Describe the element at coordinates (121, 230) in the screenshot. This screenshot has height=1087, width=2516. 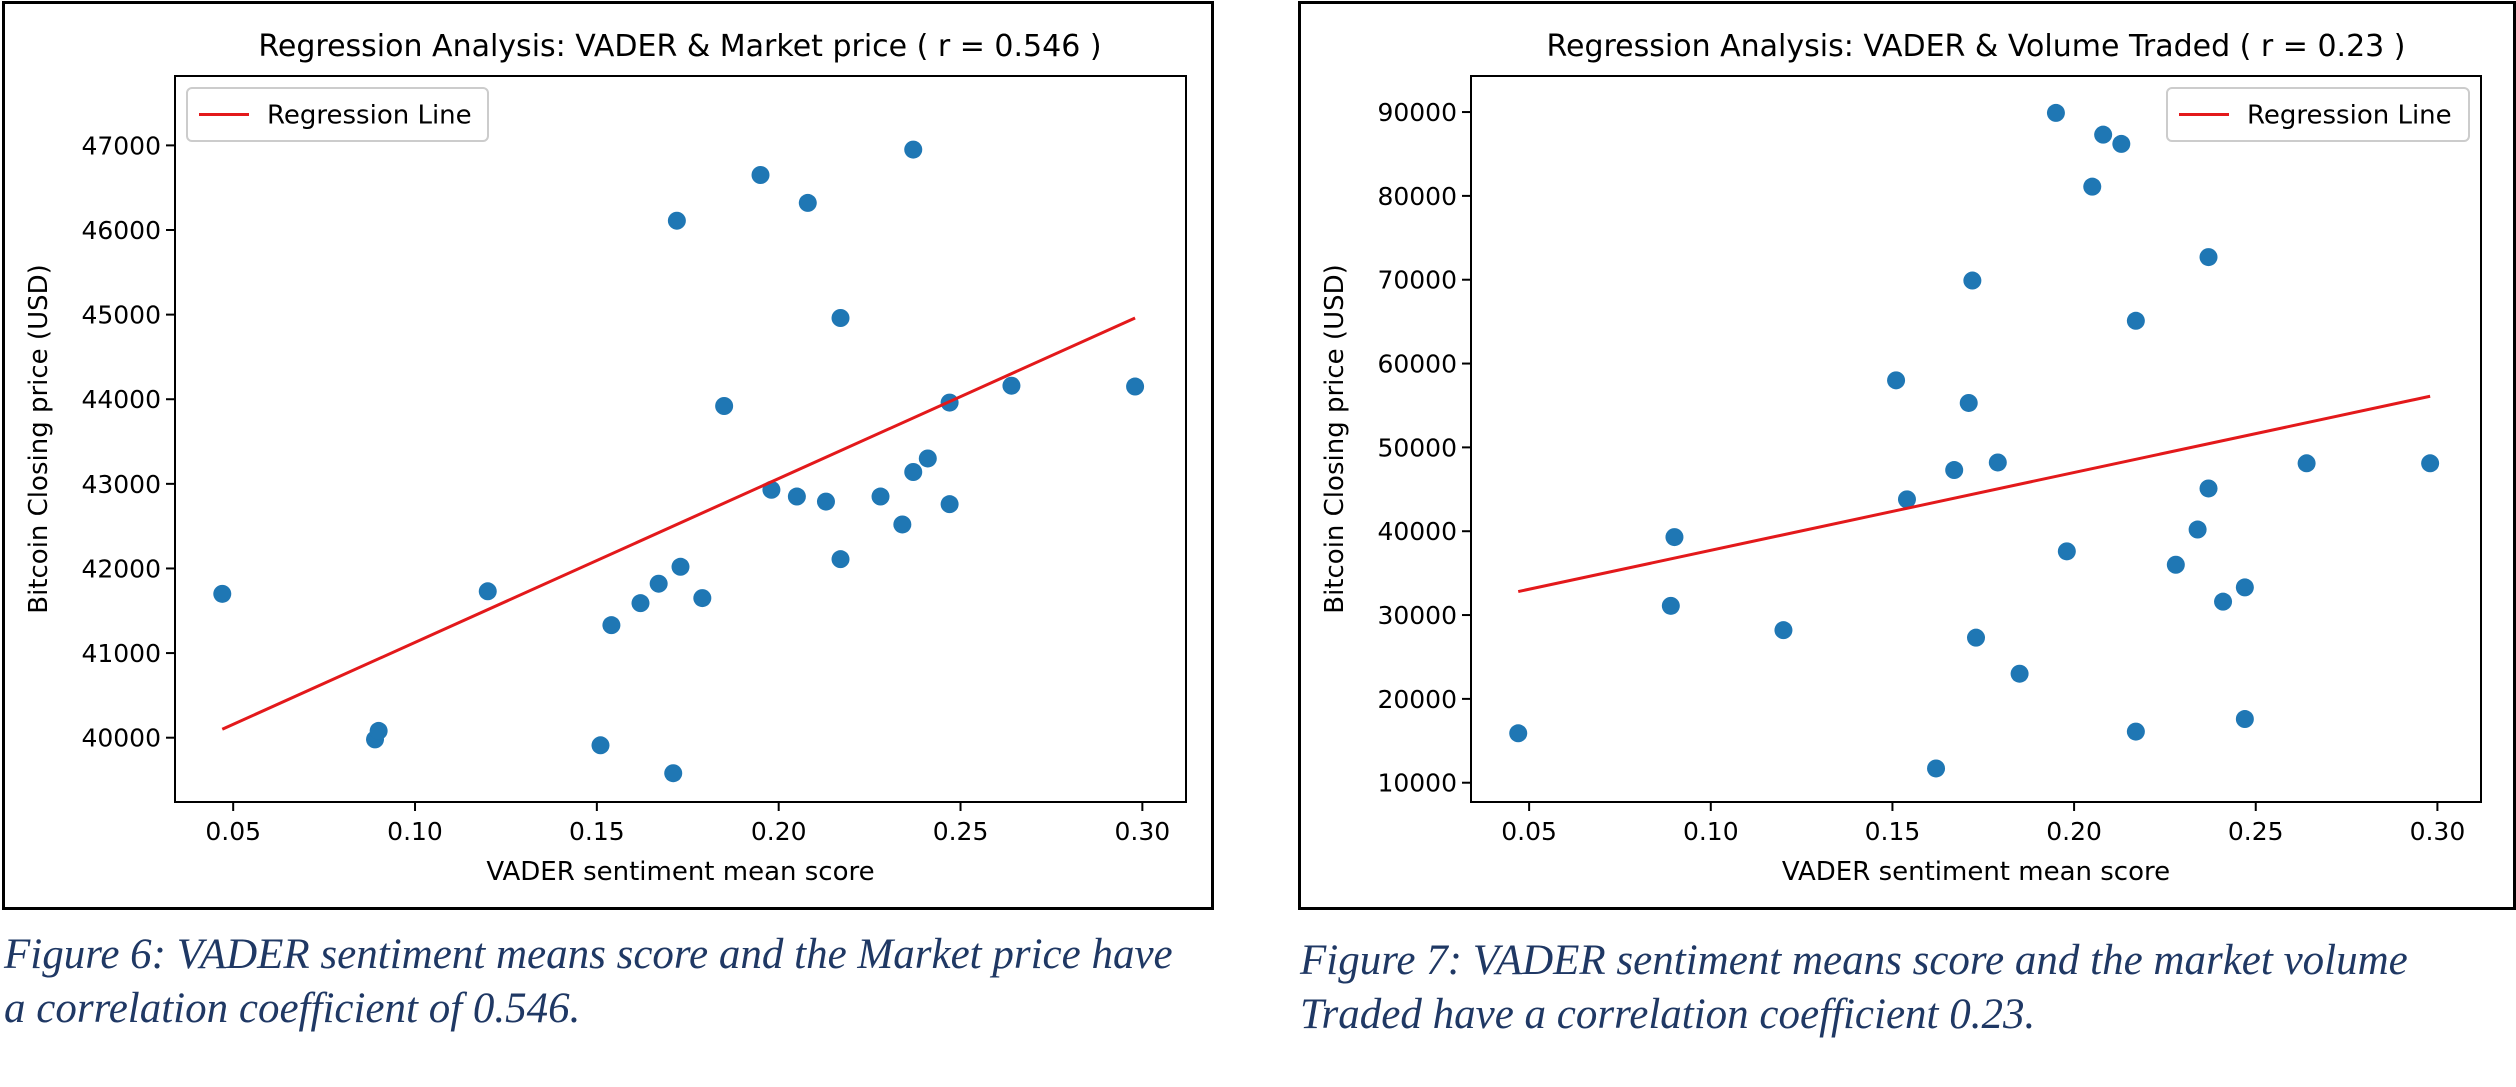
I see `y-tick-label: 46000` at that location.